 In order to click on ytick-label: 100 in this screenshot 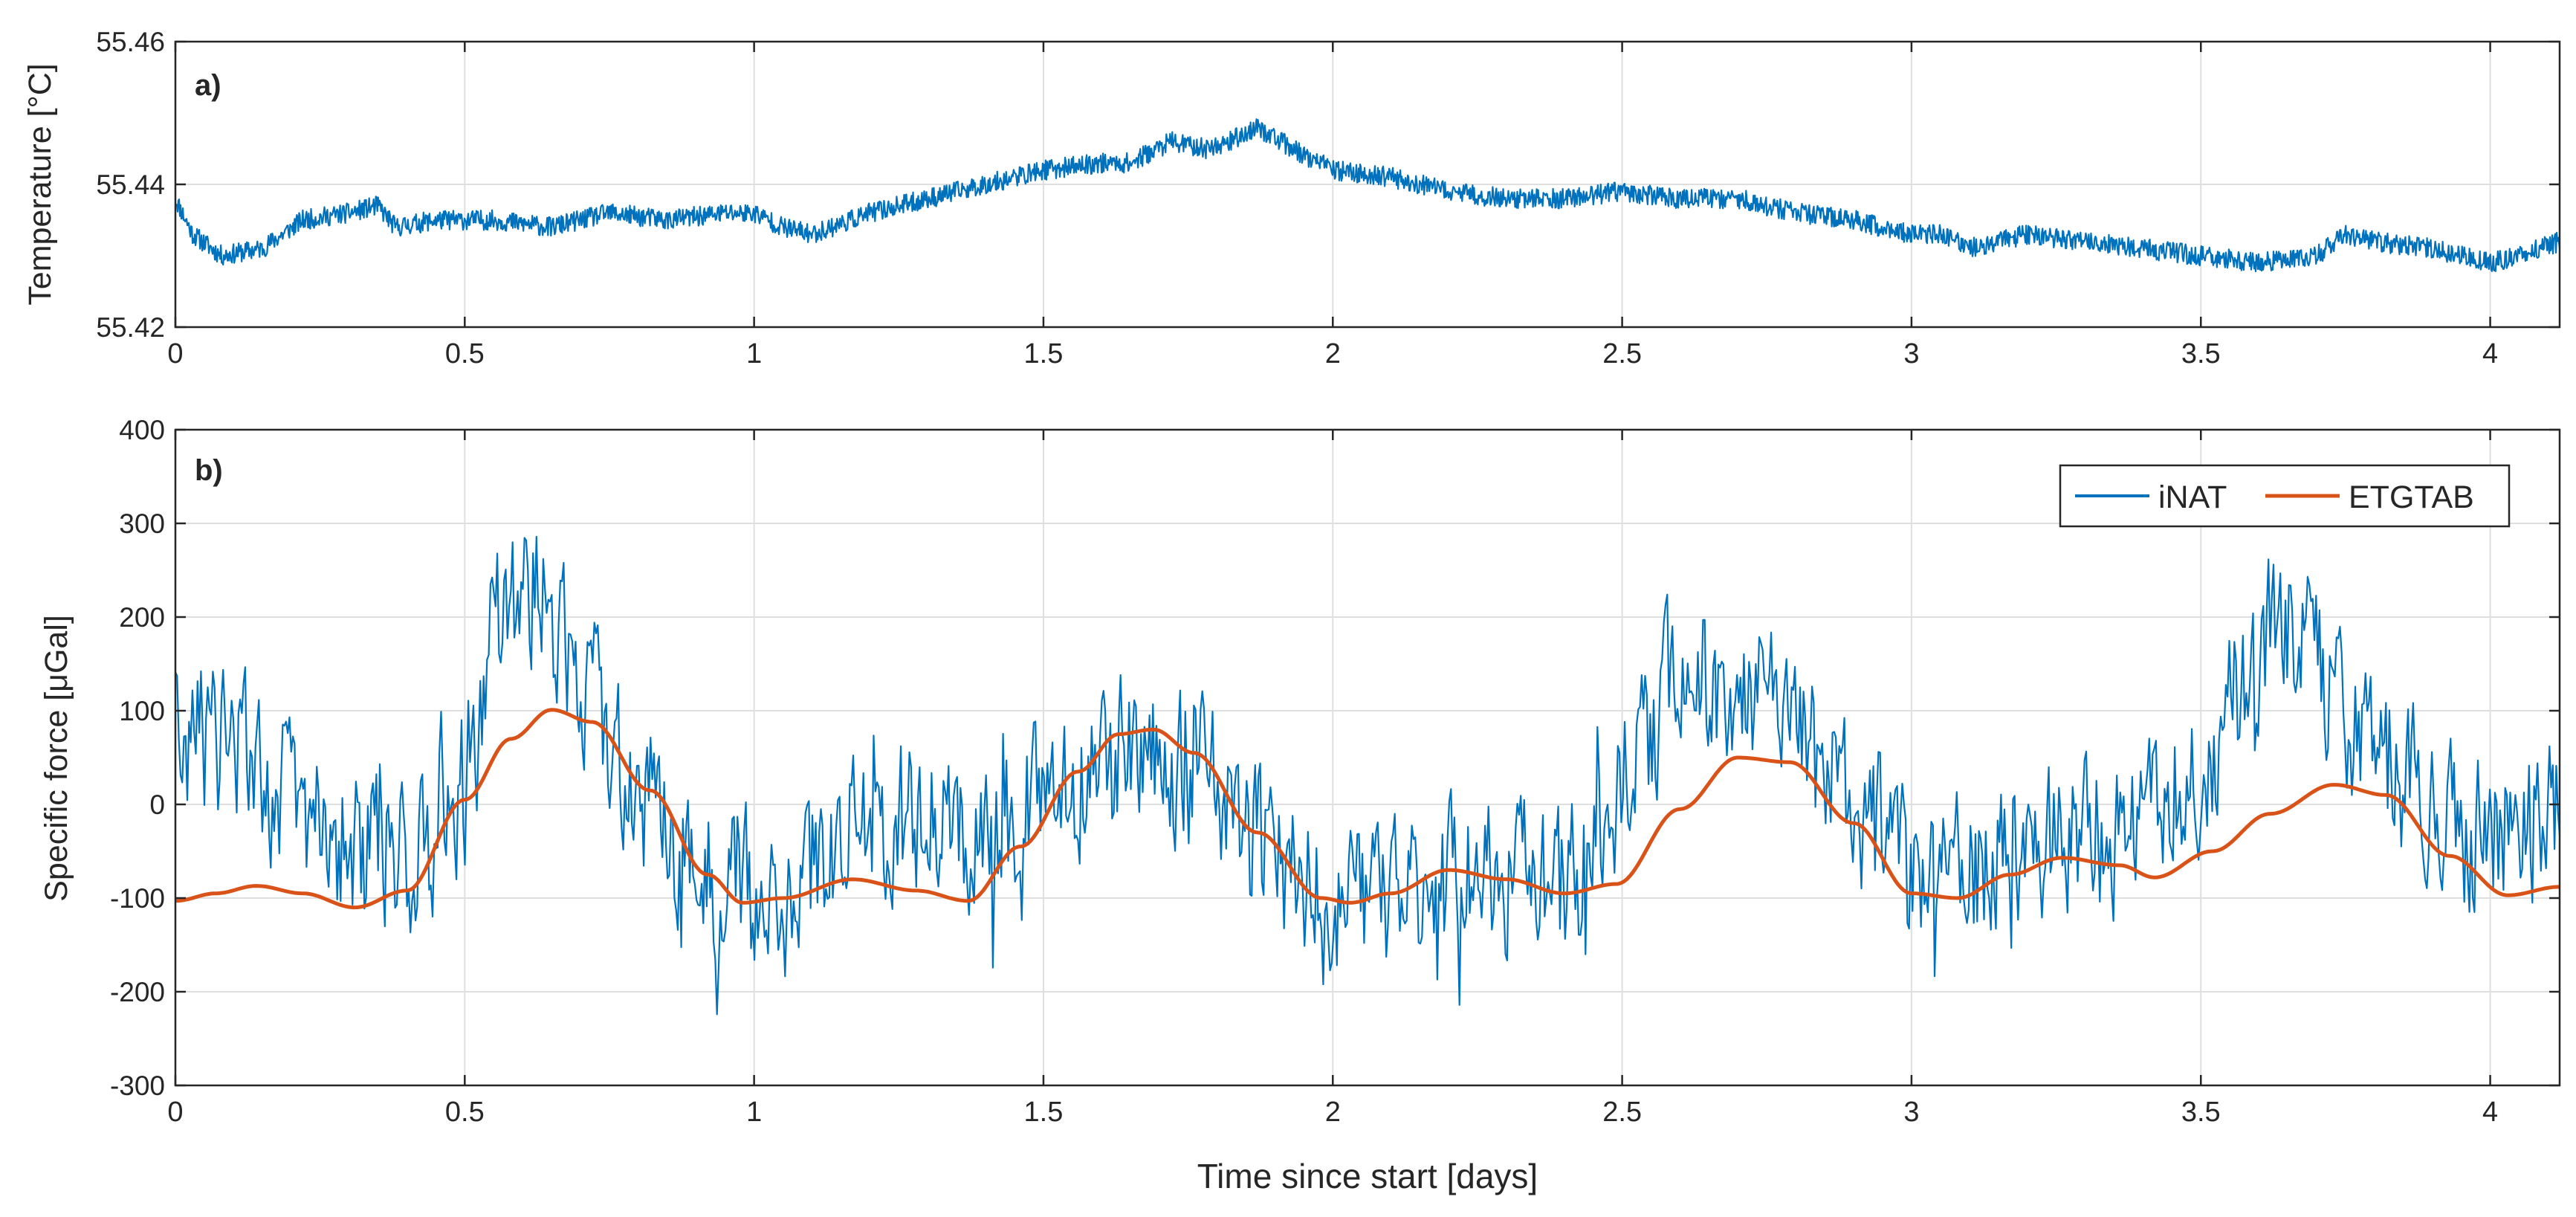, I will do `click(142, 711)`.